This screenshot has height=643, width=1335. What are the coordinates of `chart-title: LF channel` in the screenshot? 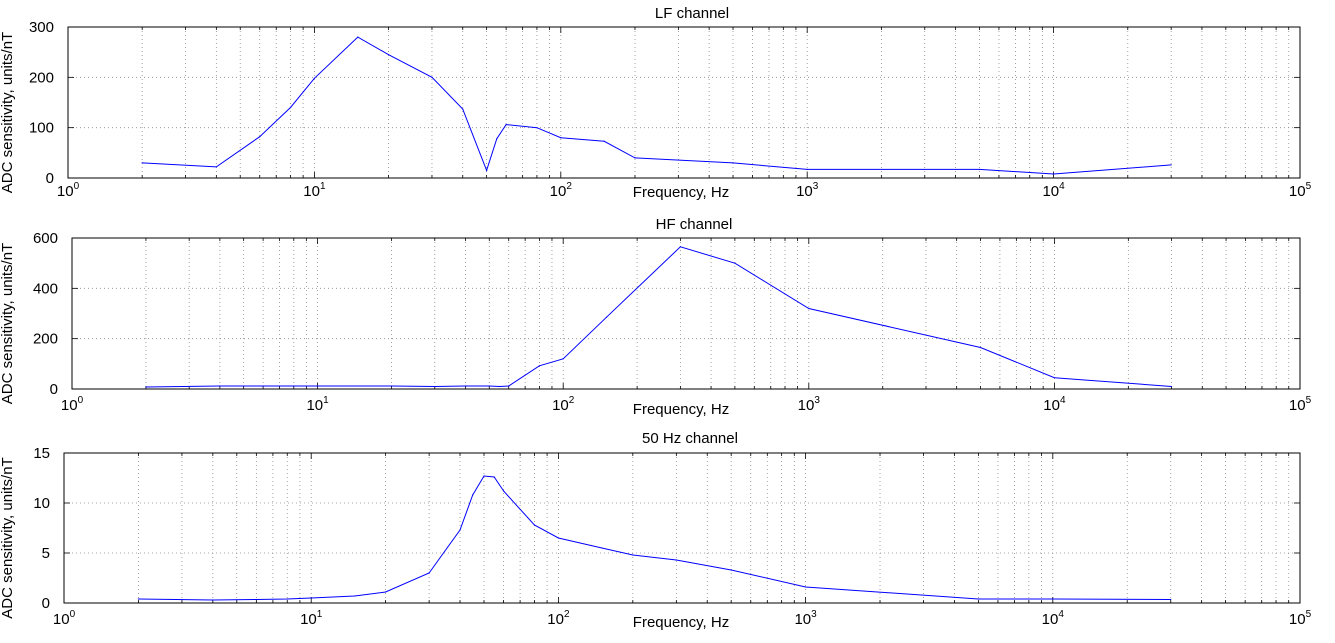 It's located at (692, 13).